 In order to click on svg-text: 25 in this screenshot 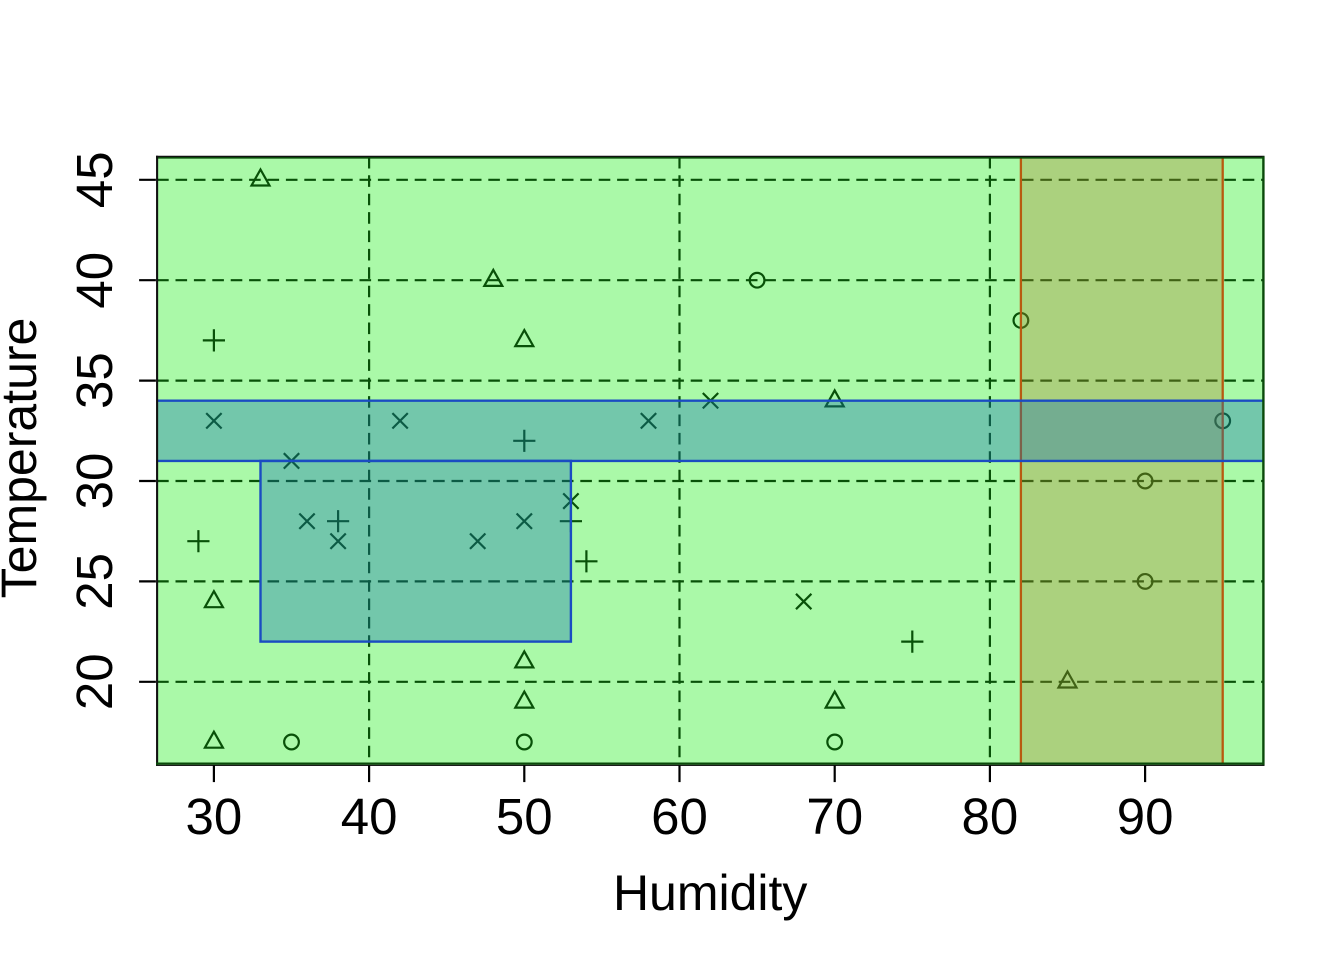, I will do `click(94, 581)`.